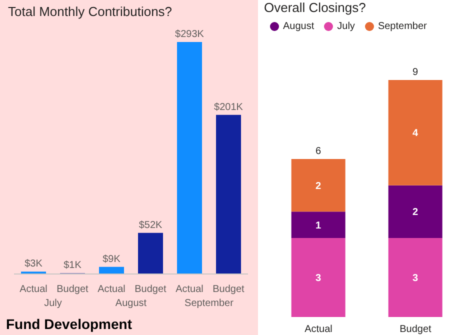  Describe the element at coordinates (315, 7) in the screenshot. I see `chart-title: Overall Closings?` at that location.